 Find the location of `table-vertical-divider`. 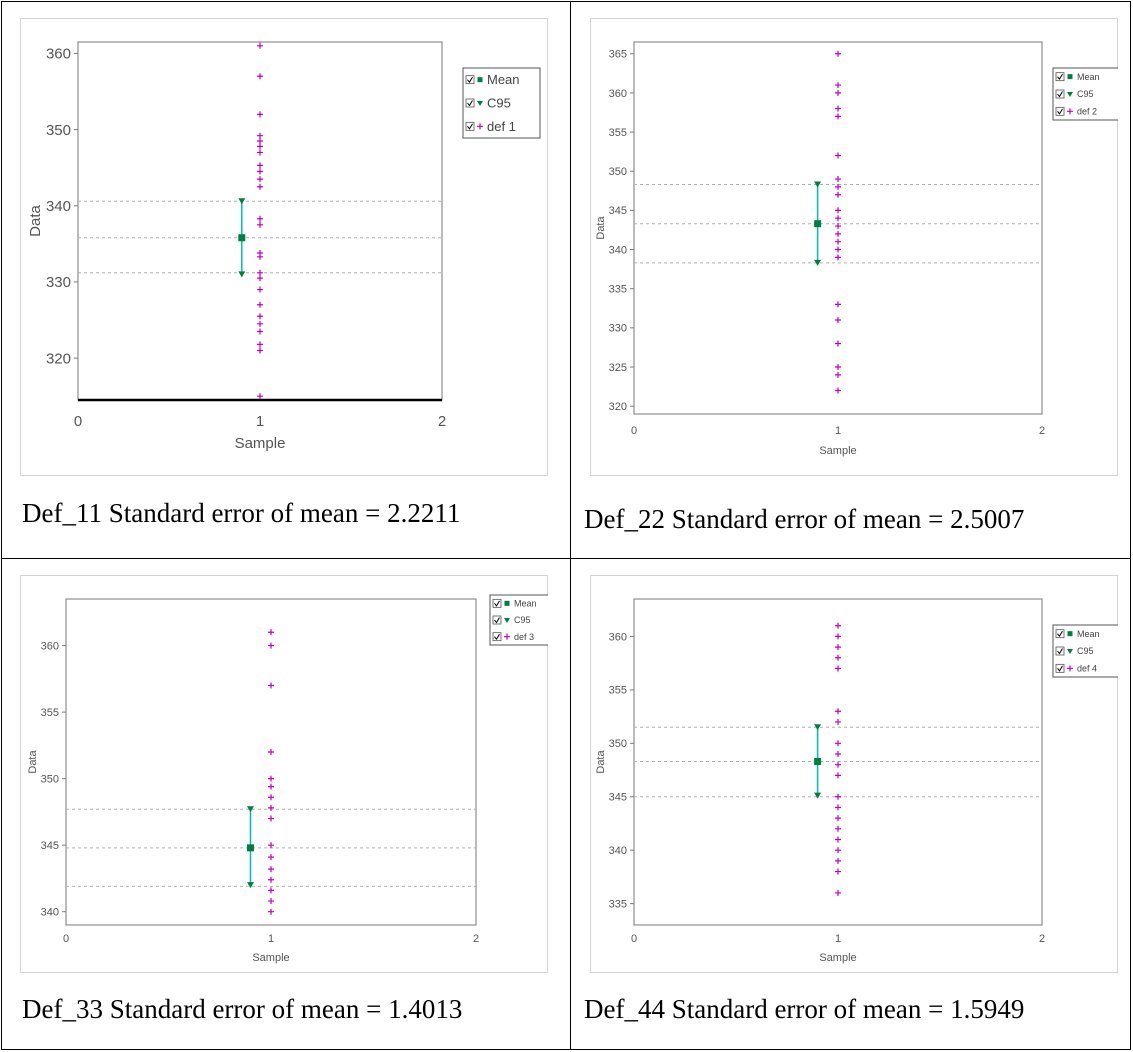

table-vertical-divider is located at coordinates (570, 525).